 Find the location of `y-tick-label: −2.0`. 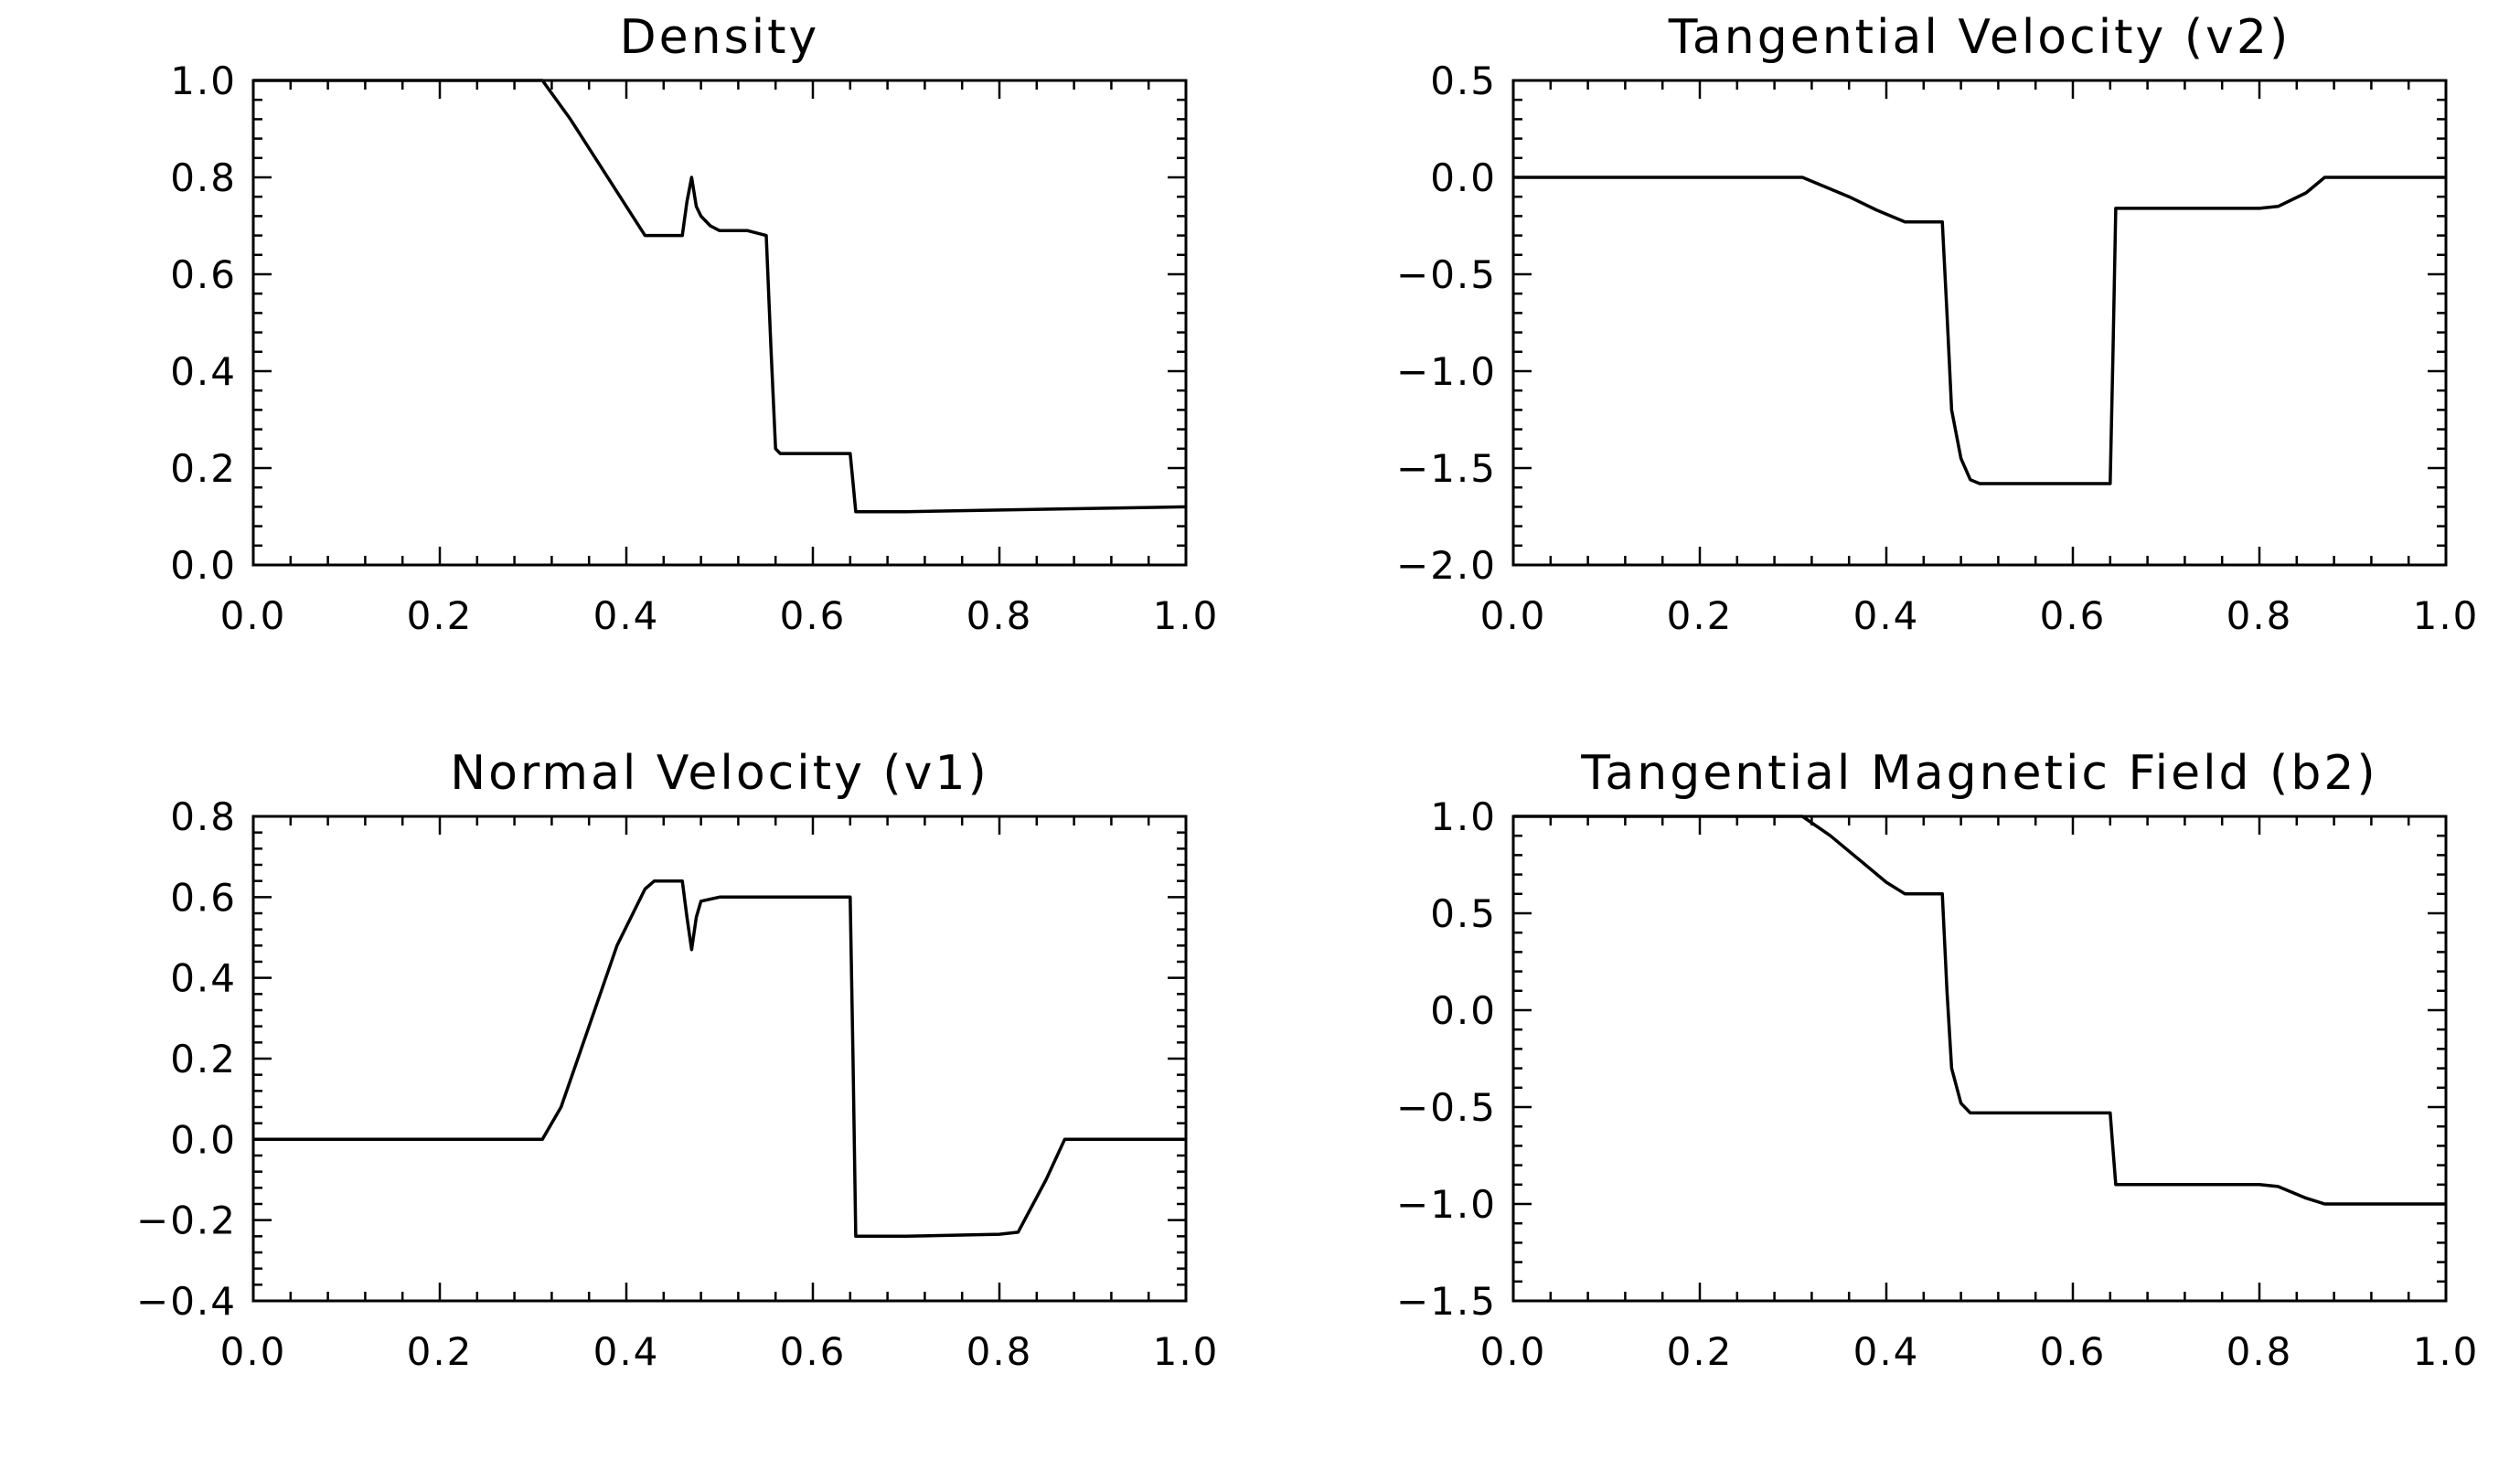

y-tick-label: −2.0 is located at coordinates (1446, 565).